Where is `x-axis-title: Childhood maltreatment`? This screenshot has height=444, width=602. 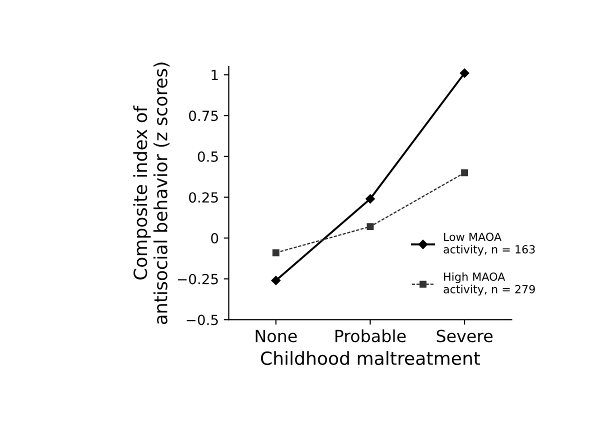
x-axis-title: Childhood maltreatment is located at coordinates (370, 358).